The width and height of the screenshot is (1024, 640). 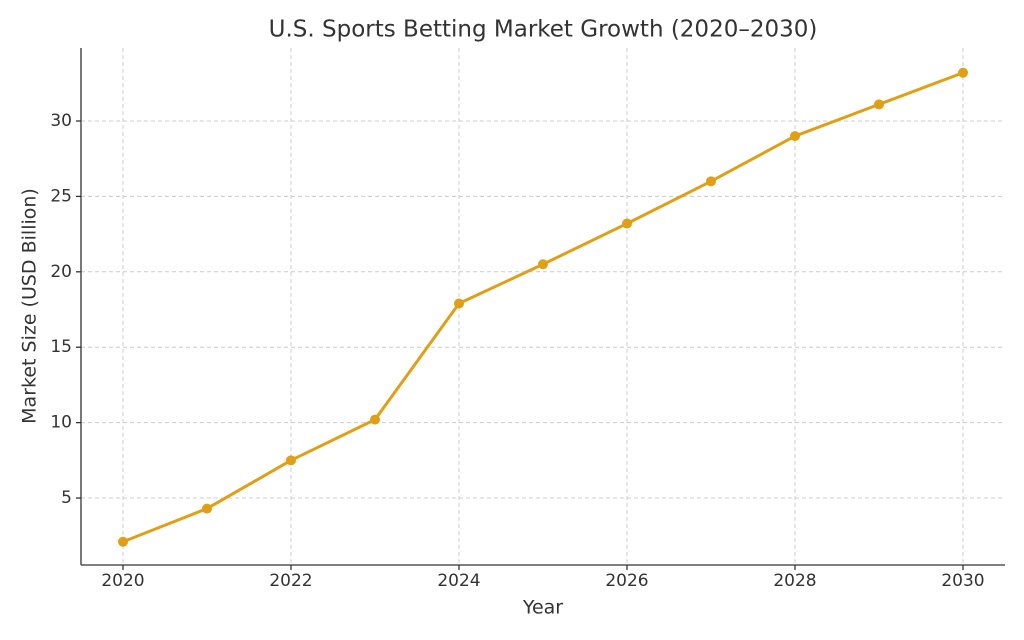 I want to click on y-tick-label: 30, so click(x=61, y=121).